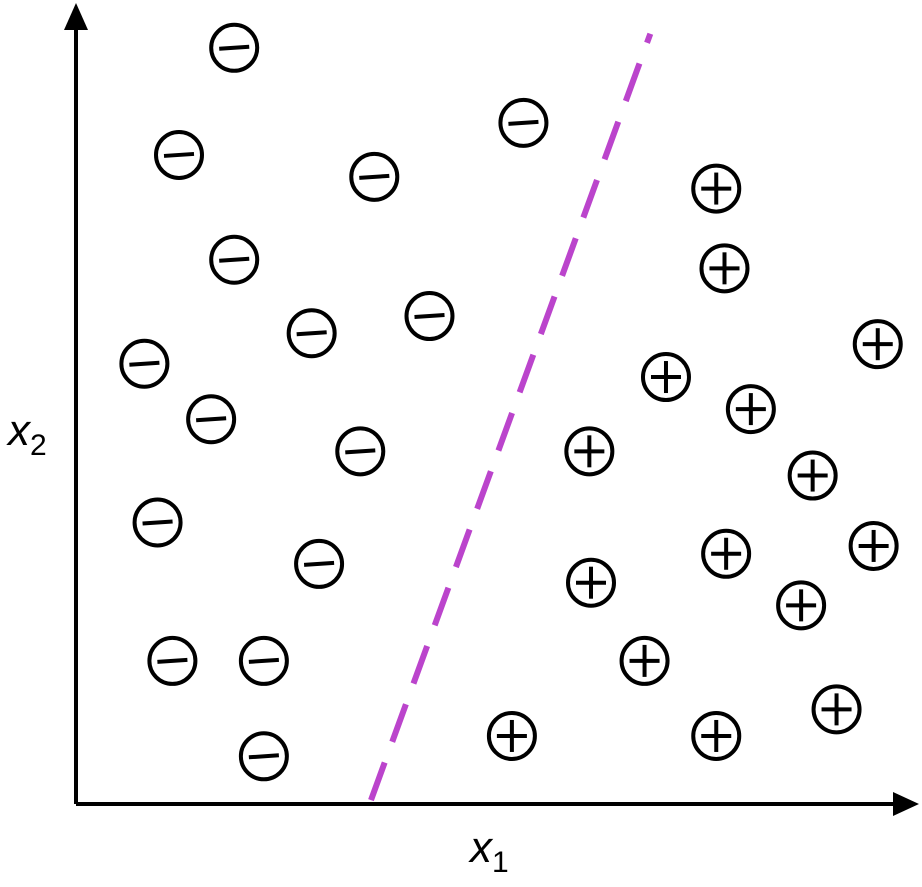  Describe the element at coordinates (76, 16) in the screenshot. I see `y-axis-arrow` at that location.